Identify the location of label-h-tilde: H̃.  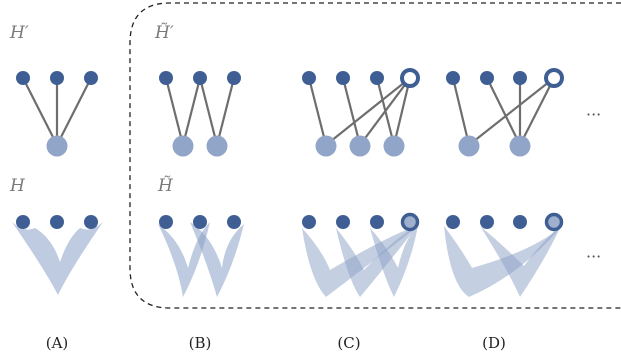
(165, 186).